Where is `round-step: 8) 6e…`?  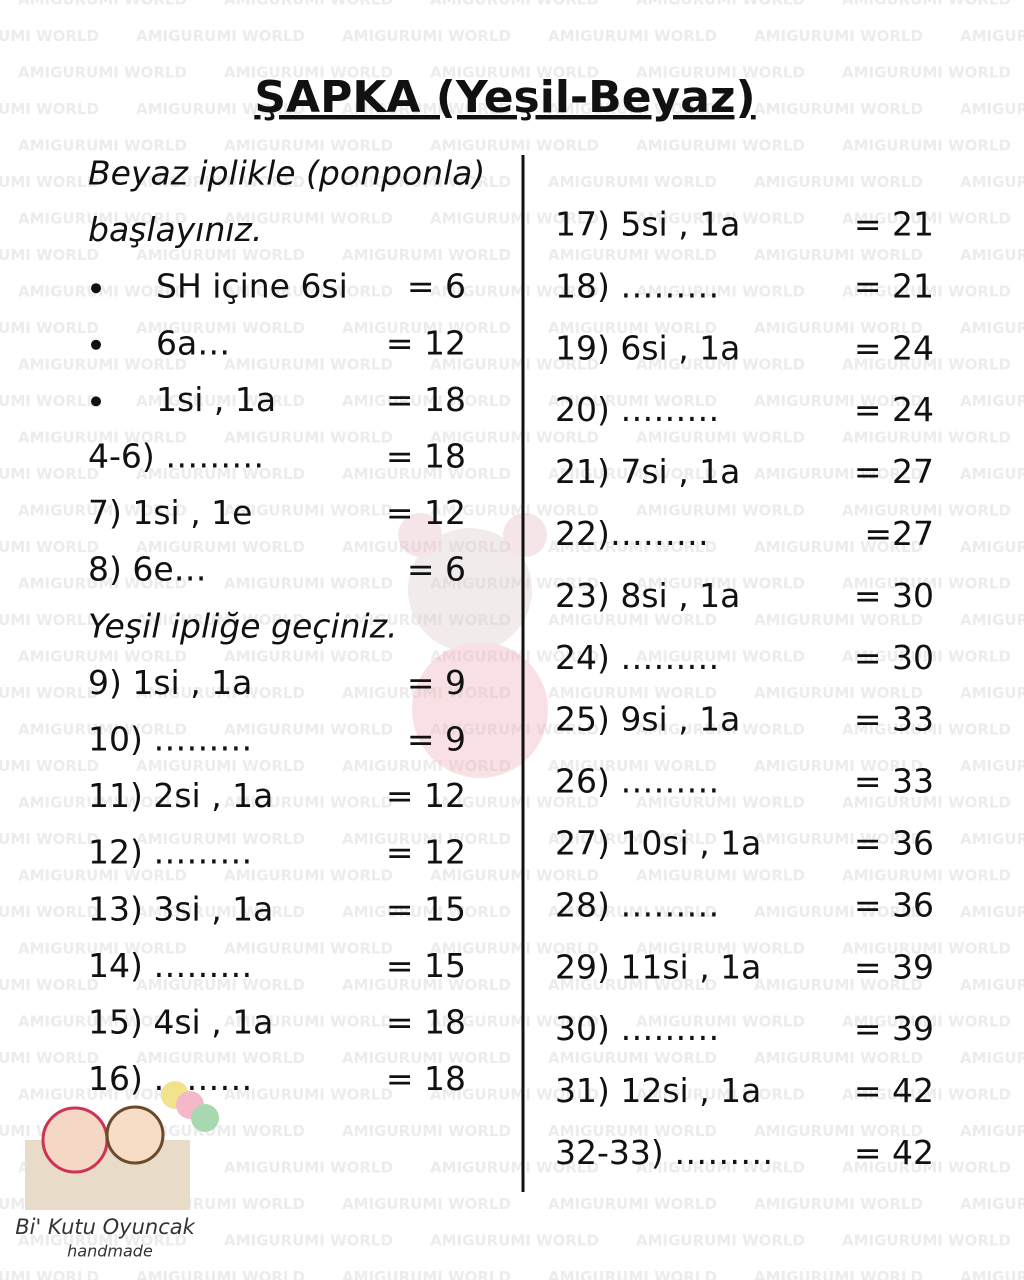 round-step: 8) 6e… is located at coordinates (147, 569).